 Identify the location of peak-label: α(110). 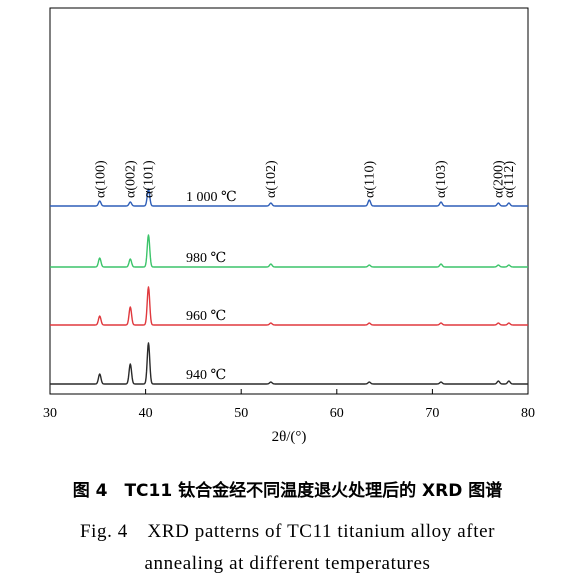
(369, 179).